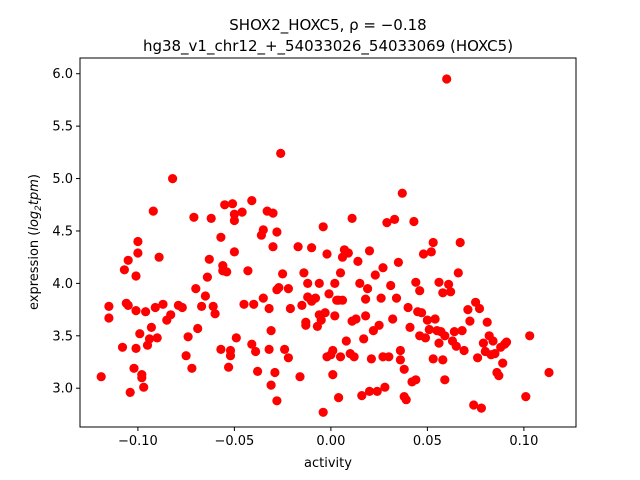  I want to click on x-axis-ticks: −0.10 −0.05 0.00 0.05 0.10, so click(328, 438).